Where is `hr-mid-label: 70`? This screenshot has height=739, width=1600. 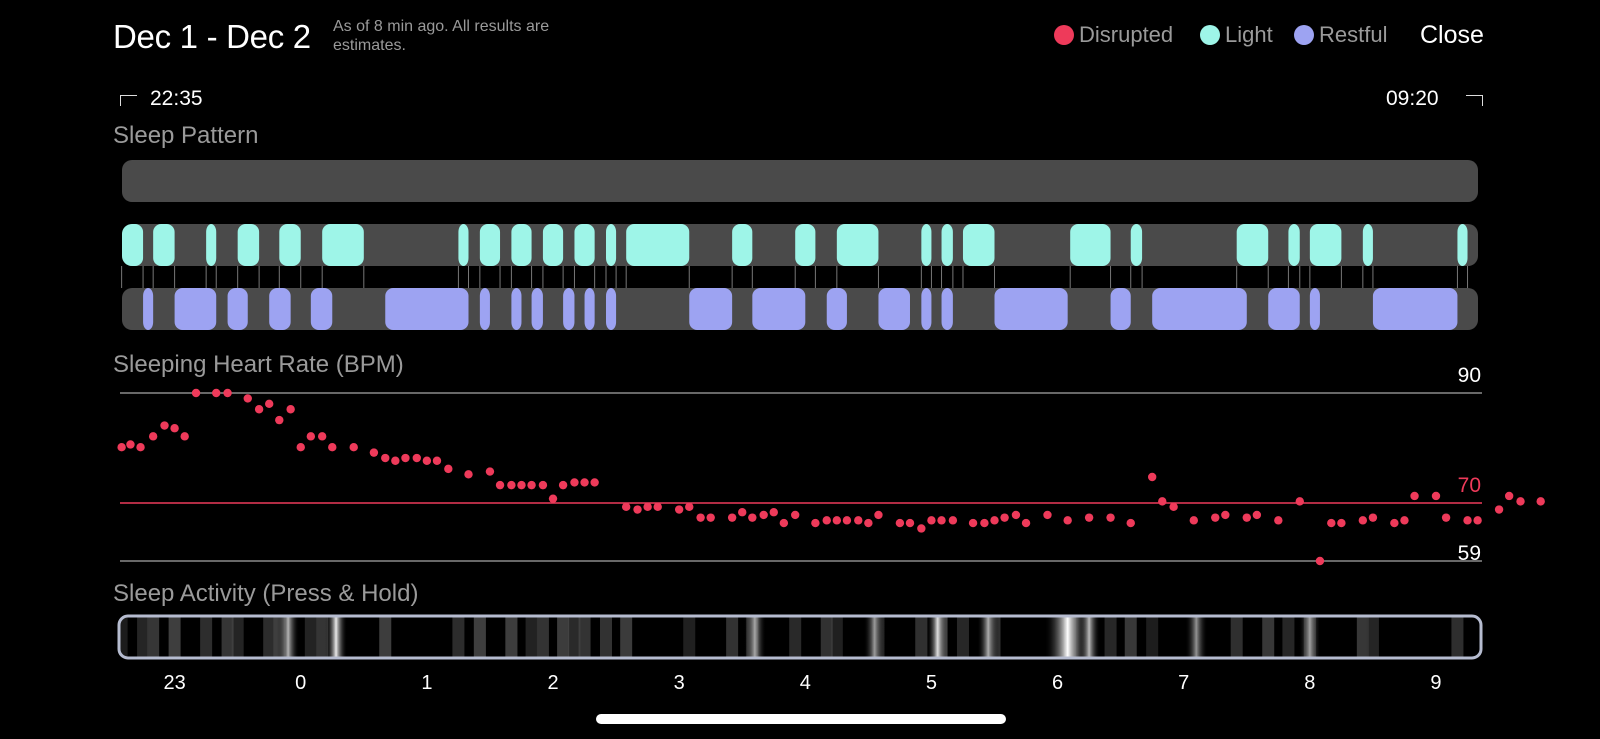 hr-mid-label: 70 is located at coordinates (1469, 485).